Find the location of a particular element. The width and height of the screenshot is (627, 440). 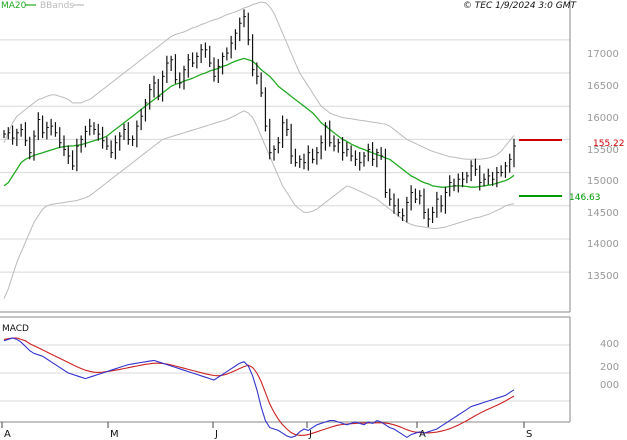

price-tick-15000: 15000 is located at coordinates (603, 181).